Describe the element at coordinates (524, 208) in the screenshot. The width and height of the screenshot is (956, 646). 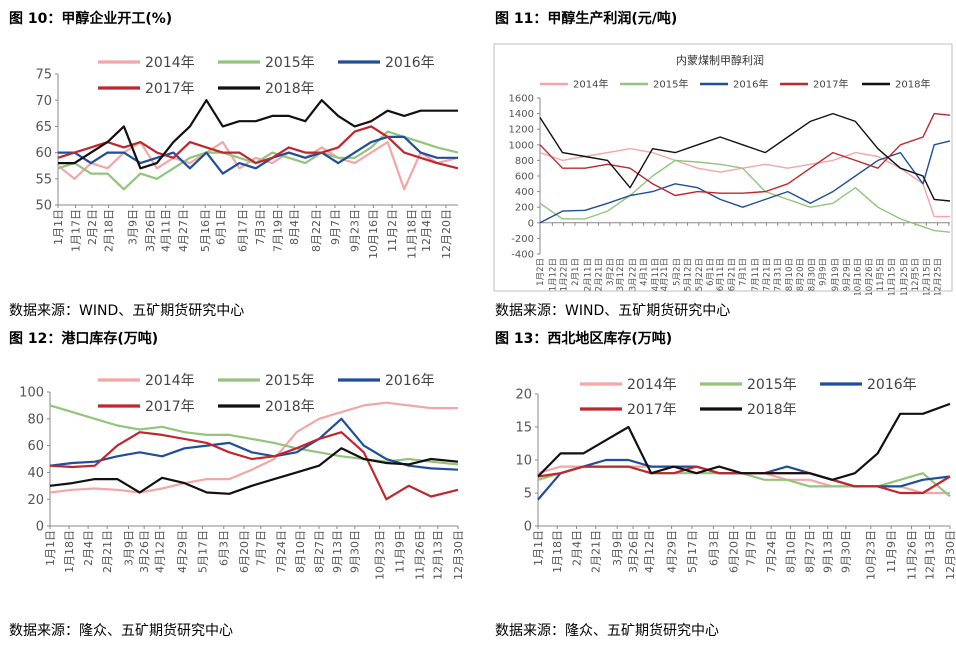
I see `y-tick-label: 200` at that location.